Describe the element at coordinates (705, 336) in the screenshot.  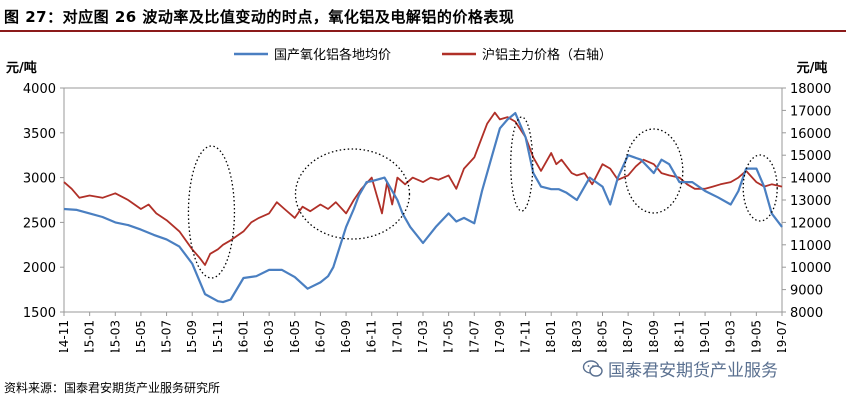
I see `x-tick-label: 19-01` at that location.